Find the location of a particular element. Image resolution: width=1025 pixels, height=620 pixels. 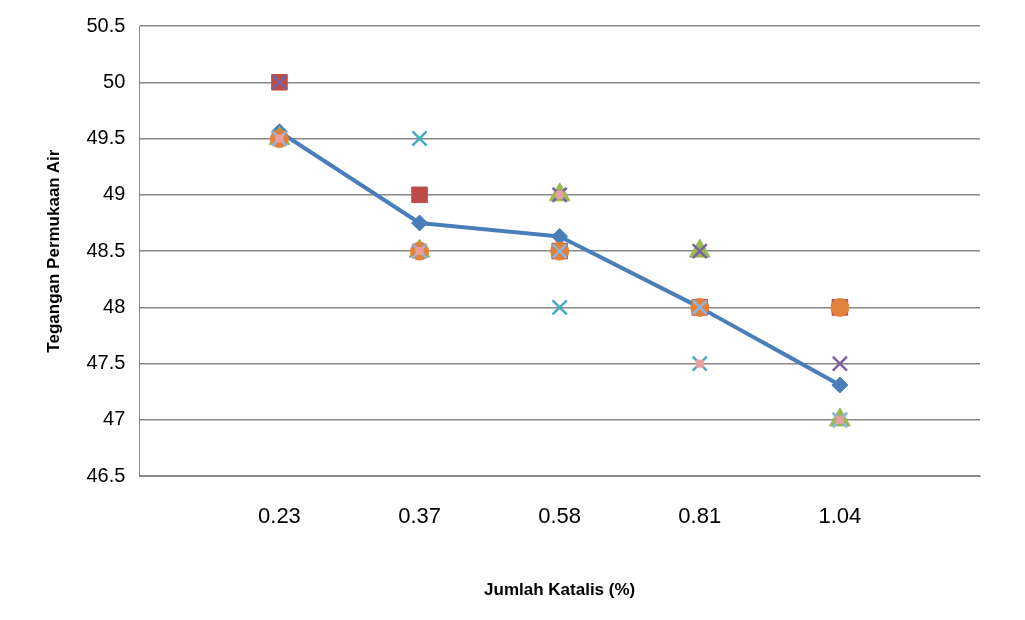

y-tick-label: 49.5 is located at coordinates (106, 137).